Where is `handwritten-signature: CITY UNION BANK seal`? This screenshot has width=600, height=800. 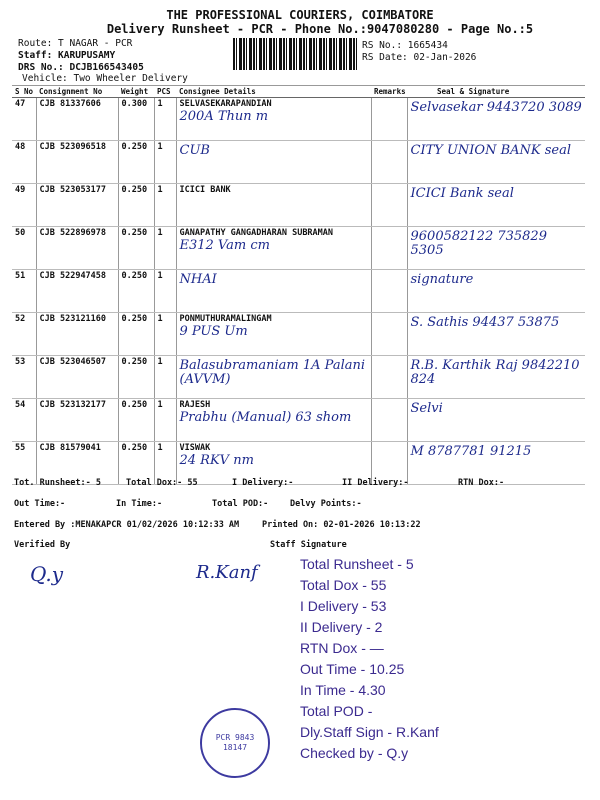 handwritten-signature: CITY UNION BANK seal is located at coordinates (491, 150).